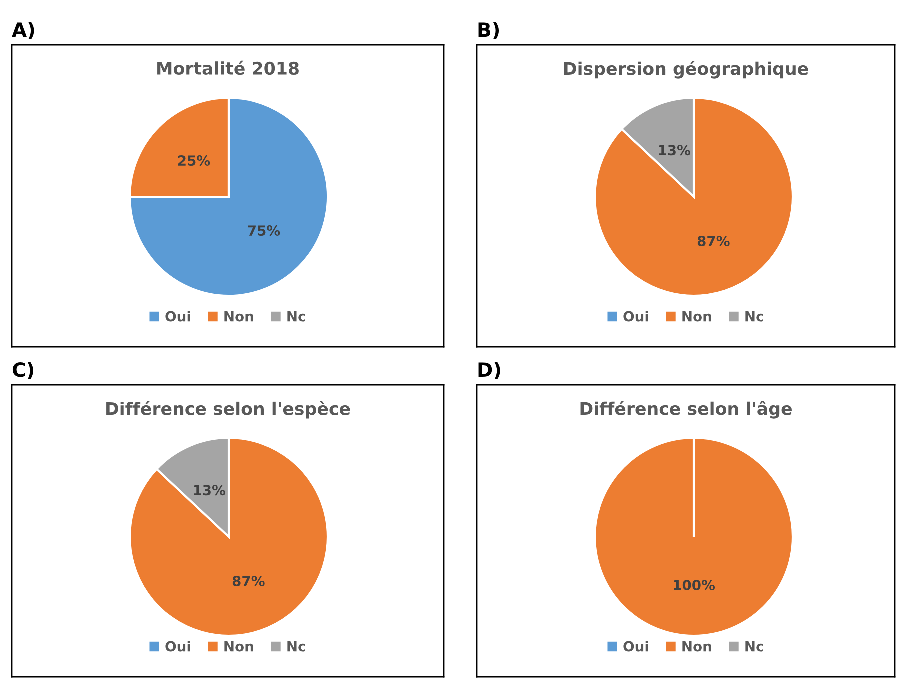 The height and width of the screenshot is (679, 897). What do you see at coordinates (264, 231) in the screenshot?
I see `data-label: 75%` at bounding box center [264, 231].